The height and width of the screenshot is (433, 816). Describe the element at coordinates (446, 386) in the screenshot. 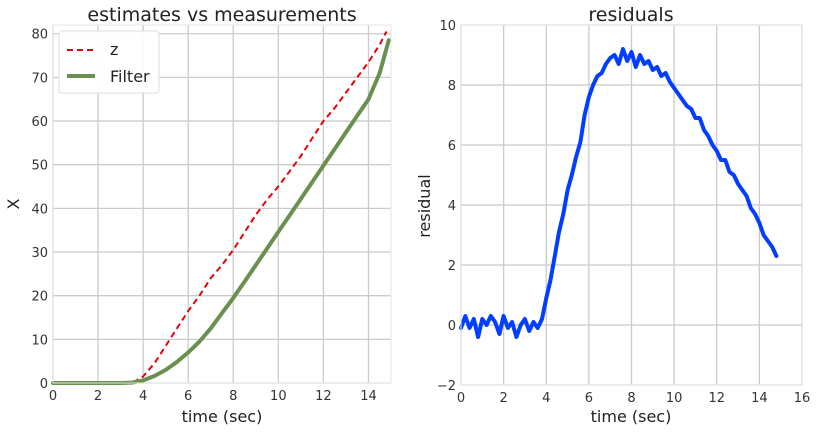

I see `residuals-y-tick-label: −2` at that location.